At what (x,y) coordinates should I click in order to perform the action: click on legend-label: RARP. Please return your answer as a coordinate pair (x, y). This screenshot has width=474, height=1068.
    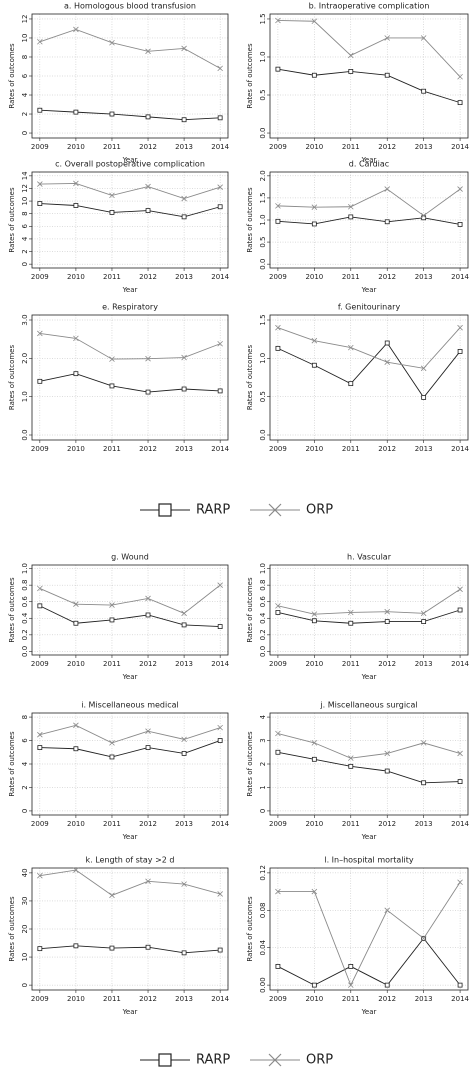
    Looking at the image, I should click on (213, 1060).